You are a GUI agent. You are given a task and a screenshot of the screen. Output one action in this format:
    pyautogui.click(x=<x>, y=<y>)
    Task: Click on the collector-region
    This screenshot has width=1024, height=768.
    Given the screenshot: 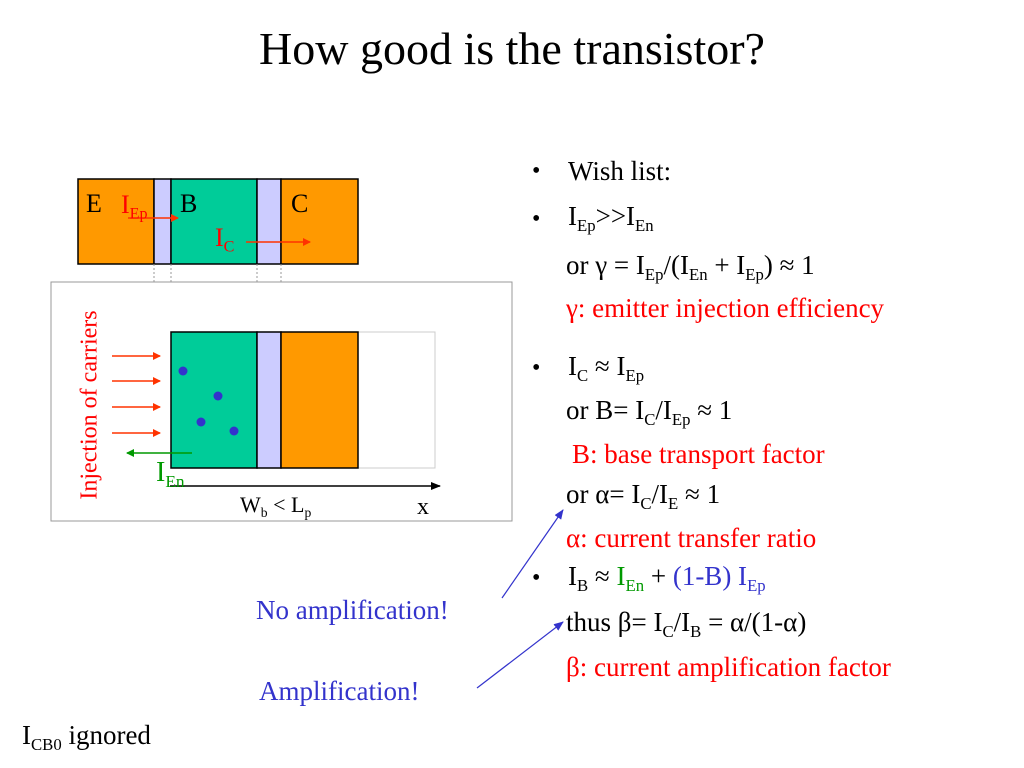 What is the action you would take?
    pyautogui.click(x=319, y=221)
    